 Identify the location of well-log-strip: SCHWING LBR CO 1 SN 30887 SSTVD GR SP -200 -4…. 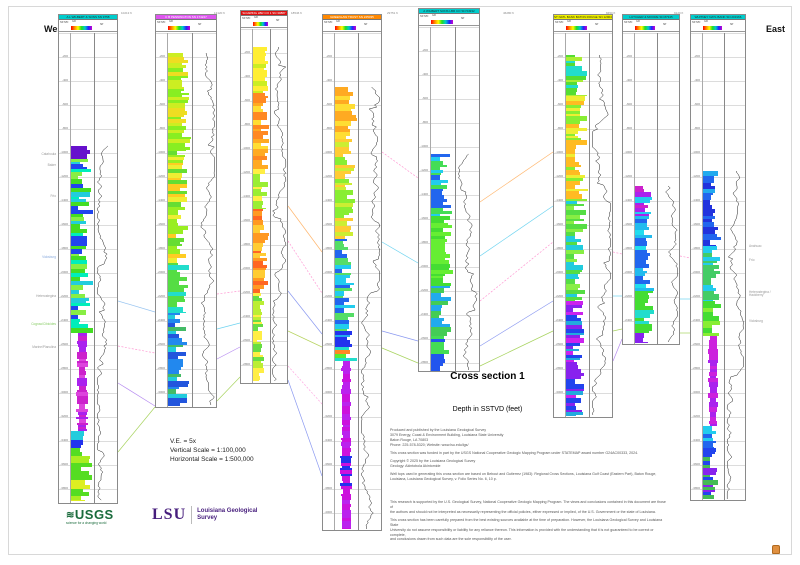
(264, 197).